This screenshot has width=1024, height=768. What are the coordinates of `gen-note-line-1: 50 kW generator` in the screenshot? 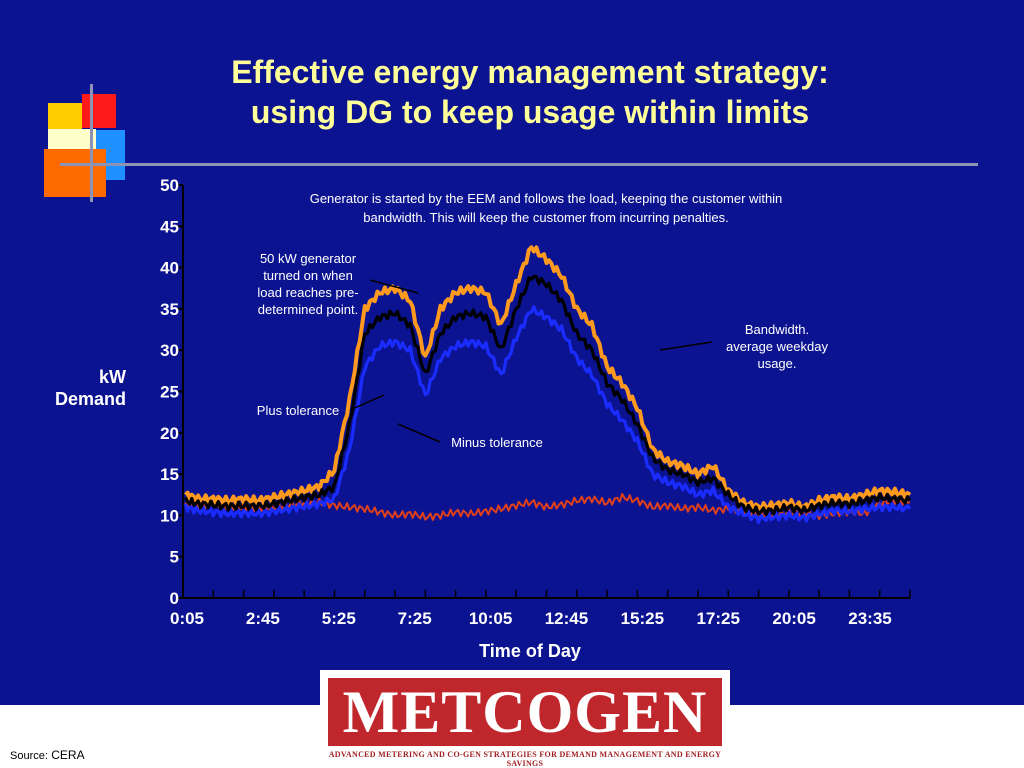 It's located at (308, 258).